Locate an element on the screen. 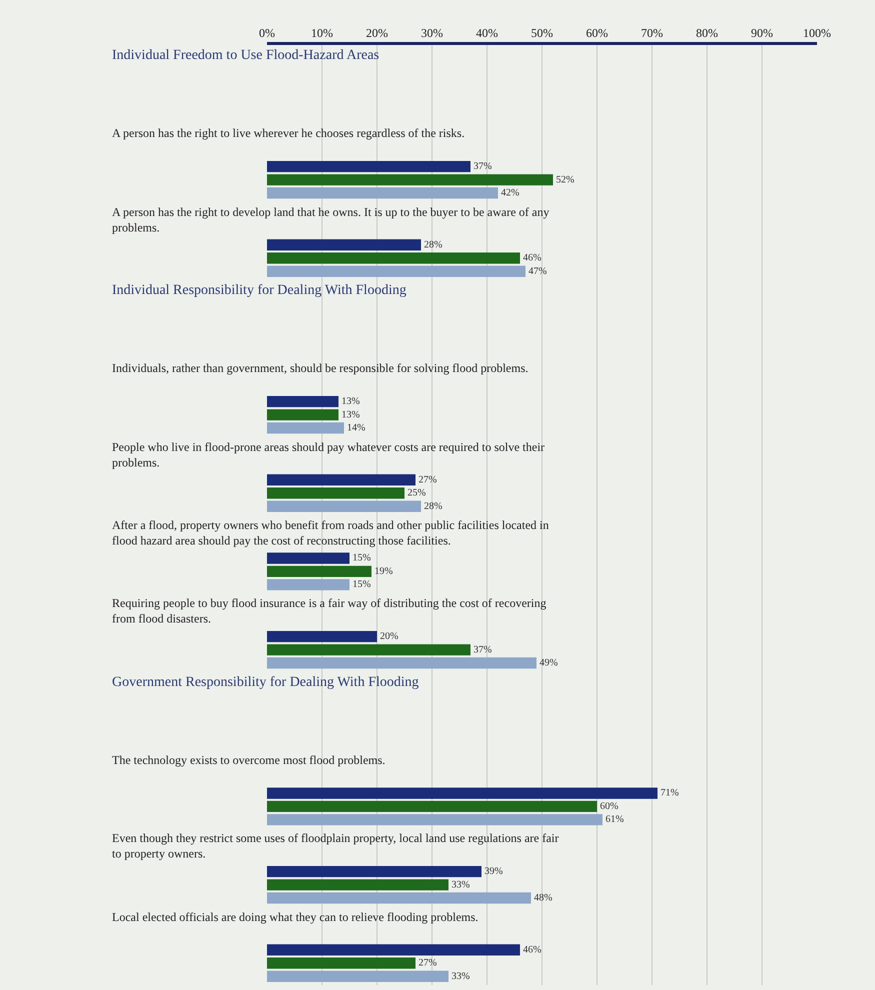 This screenshot has height=990, width=875. x-tick-label: 100% is located at coordinates (817, 33).